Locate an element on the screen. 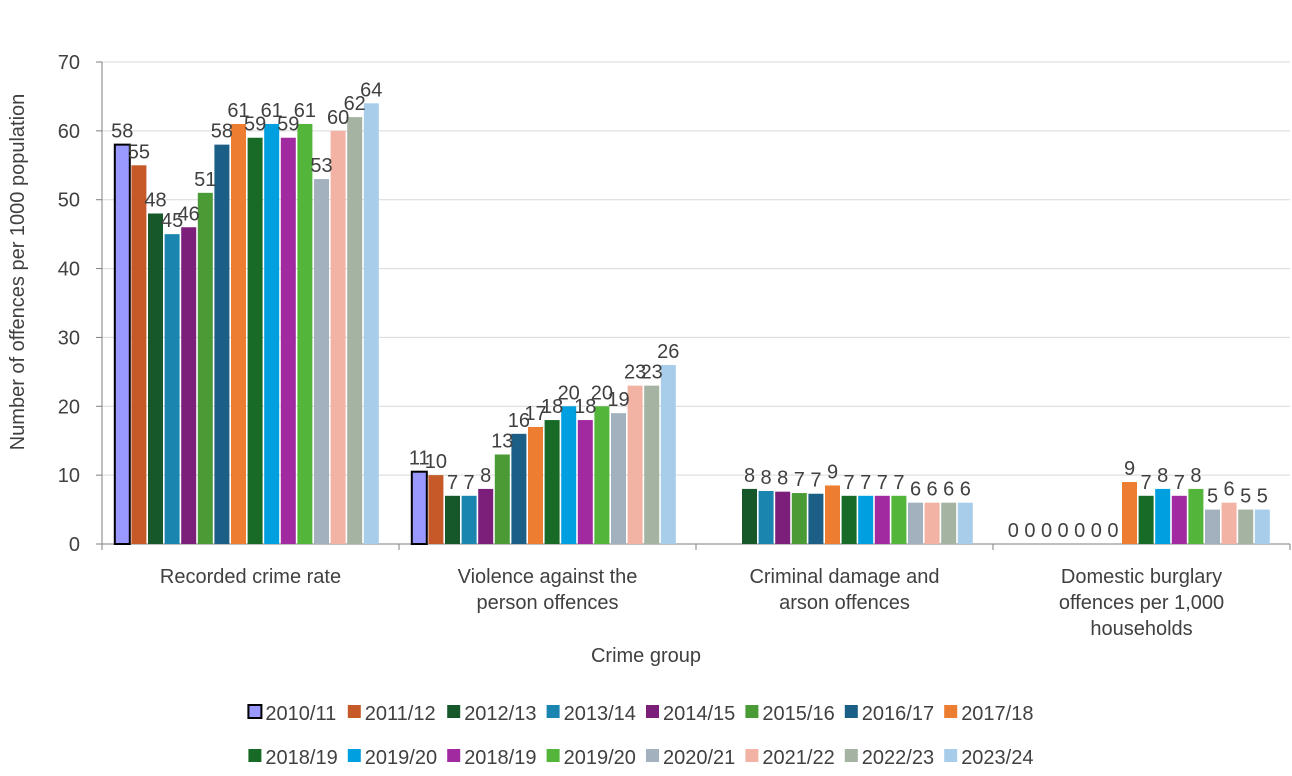 The height and width of the screenshot is (776, 1292). x-axis-title: Crime group is located at coordinates (646, 656).